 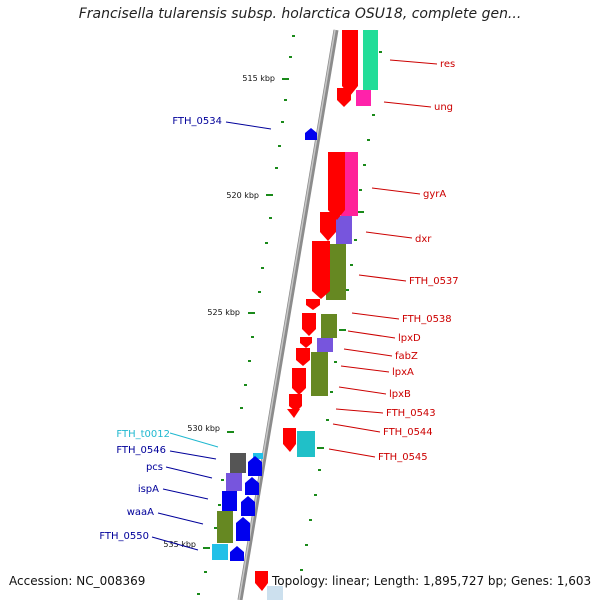 I want to click on reverse-genes, so click(x=264, y=364).